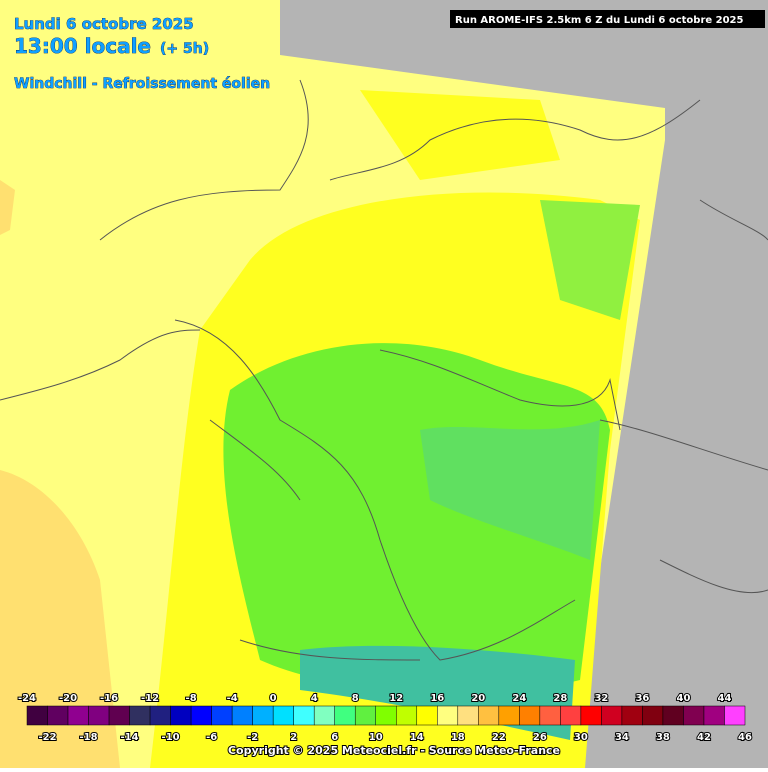 The image size is (768, 772). Describe the element at coordinates (191, 698) in the screenshot. I see `legend-label: -8` at that location.